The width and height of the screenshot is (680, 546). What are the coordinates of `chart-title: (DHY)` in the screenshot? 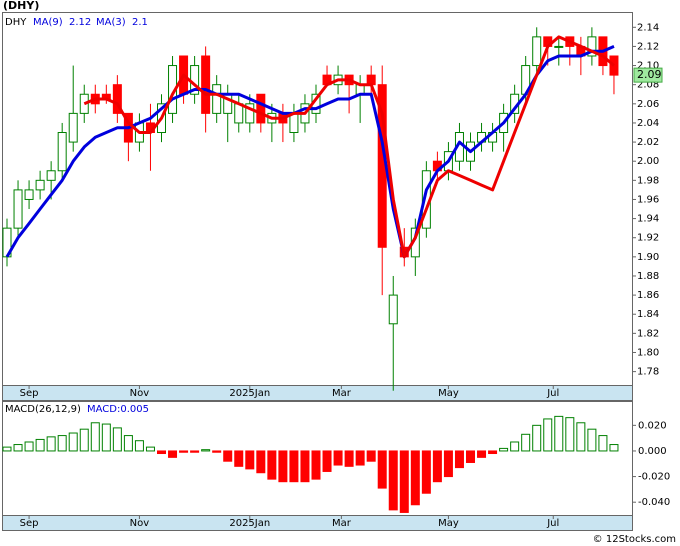 It's located at (21, 6).